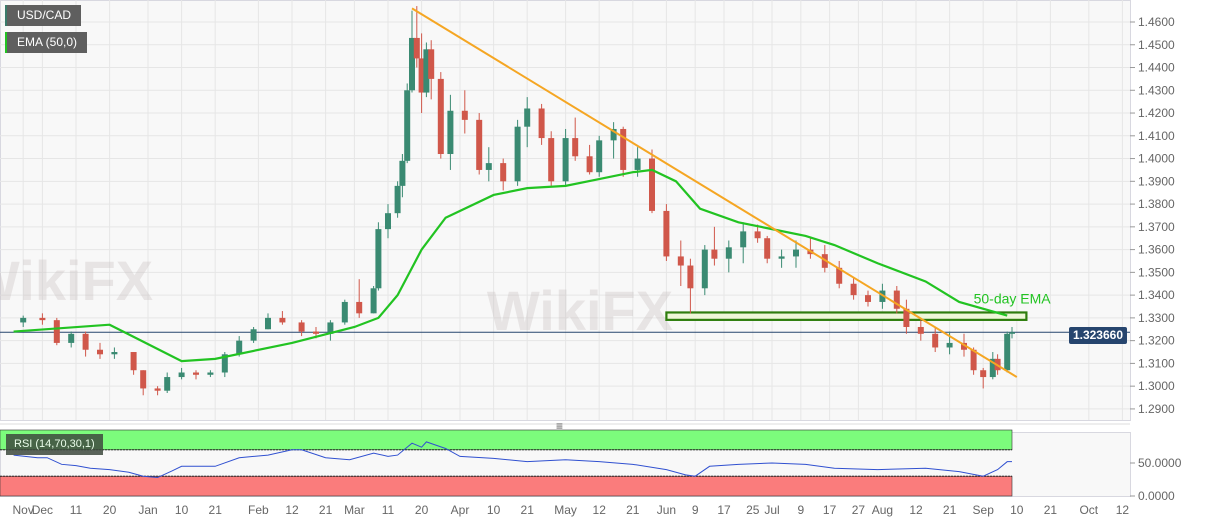 The height and width of the screenshot is (526, 1207). What do you see at coordinates (23, 510) in the screenshot?
I see `x-tick-label: Nov` at bounding box center [23, 510].